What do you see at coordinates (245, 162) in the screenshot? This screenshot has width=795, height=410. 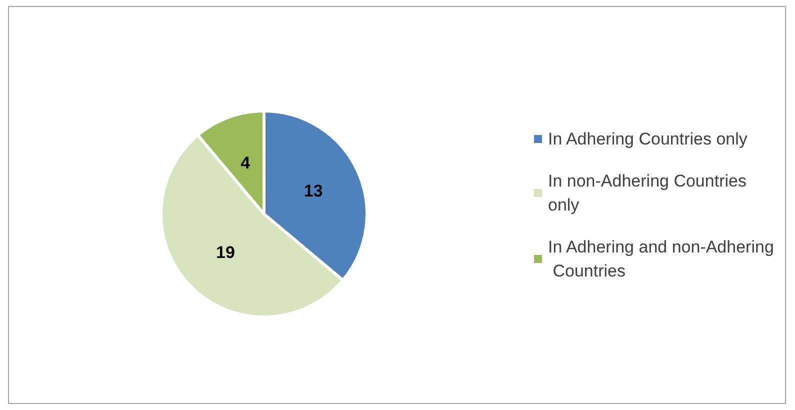 I see `data-label: 4` at bounding box center [245, 162].